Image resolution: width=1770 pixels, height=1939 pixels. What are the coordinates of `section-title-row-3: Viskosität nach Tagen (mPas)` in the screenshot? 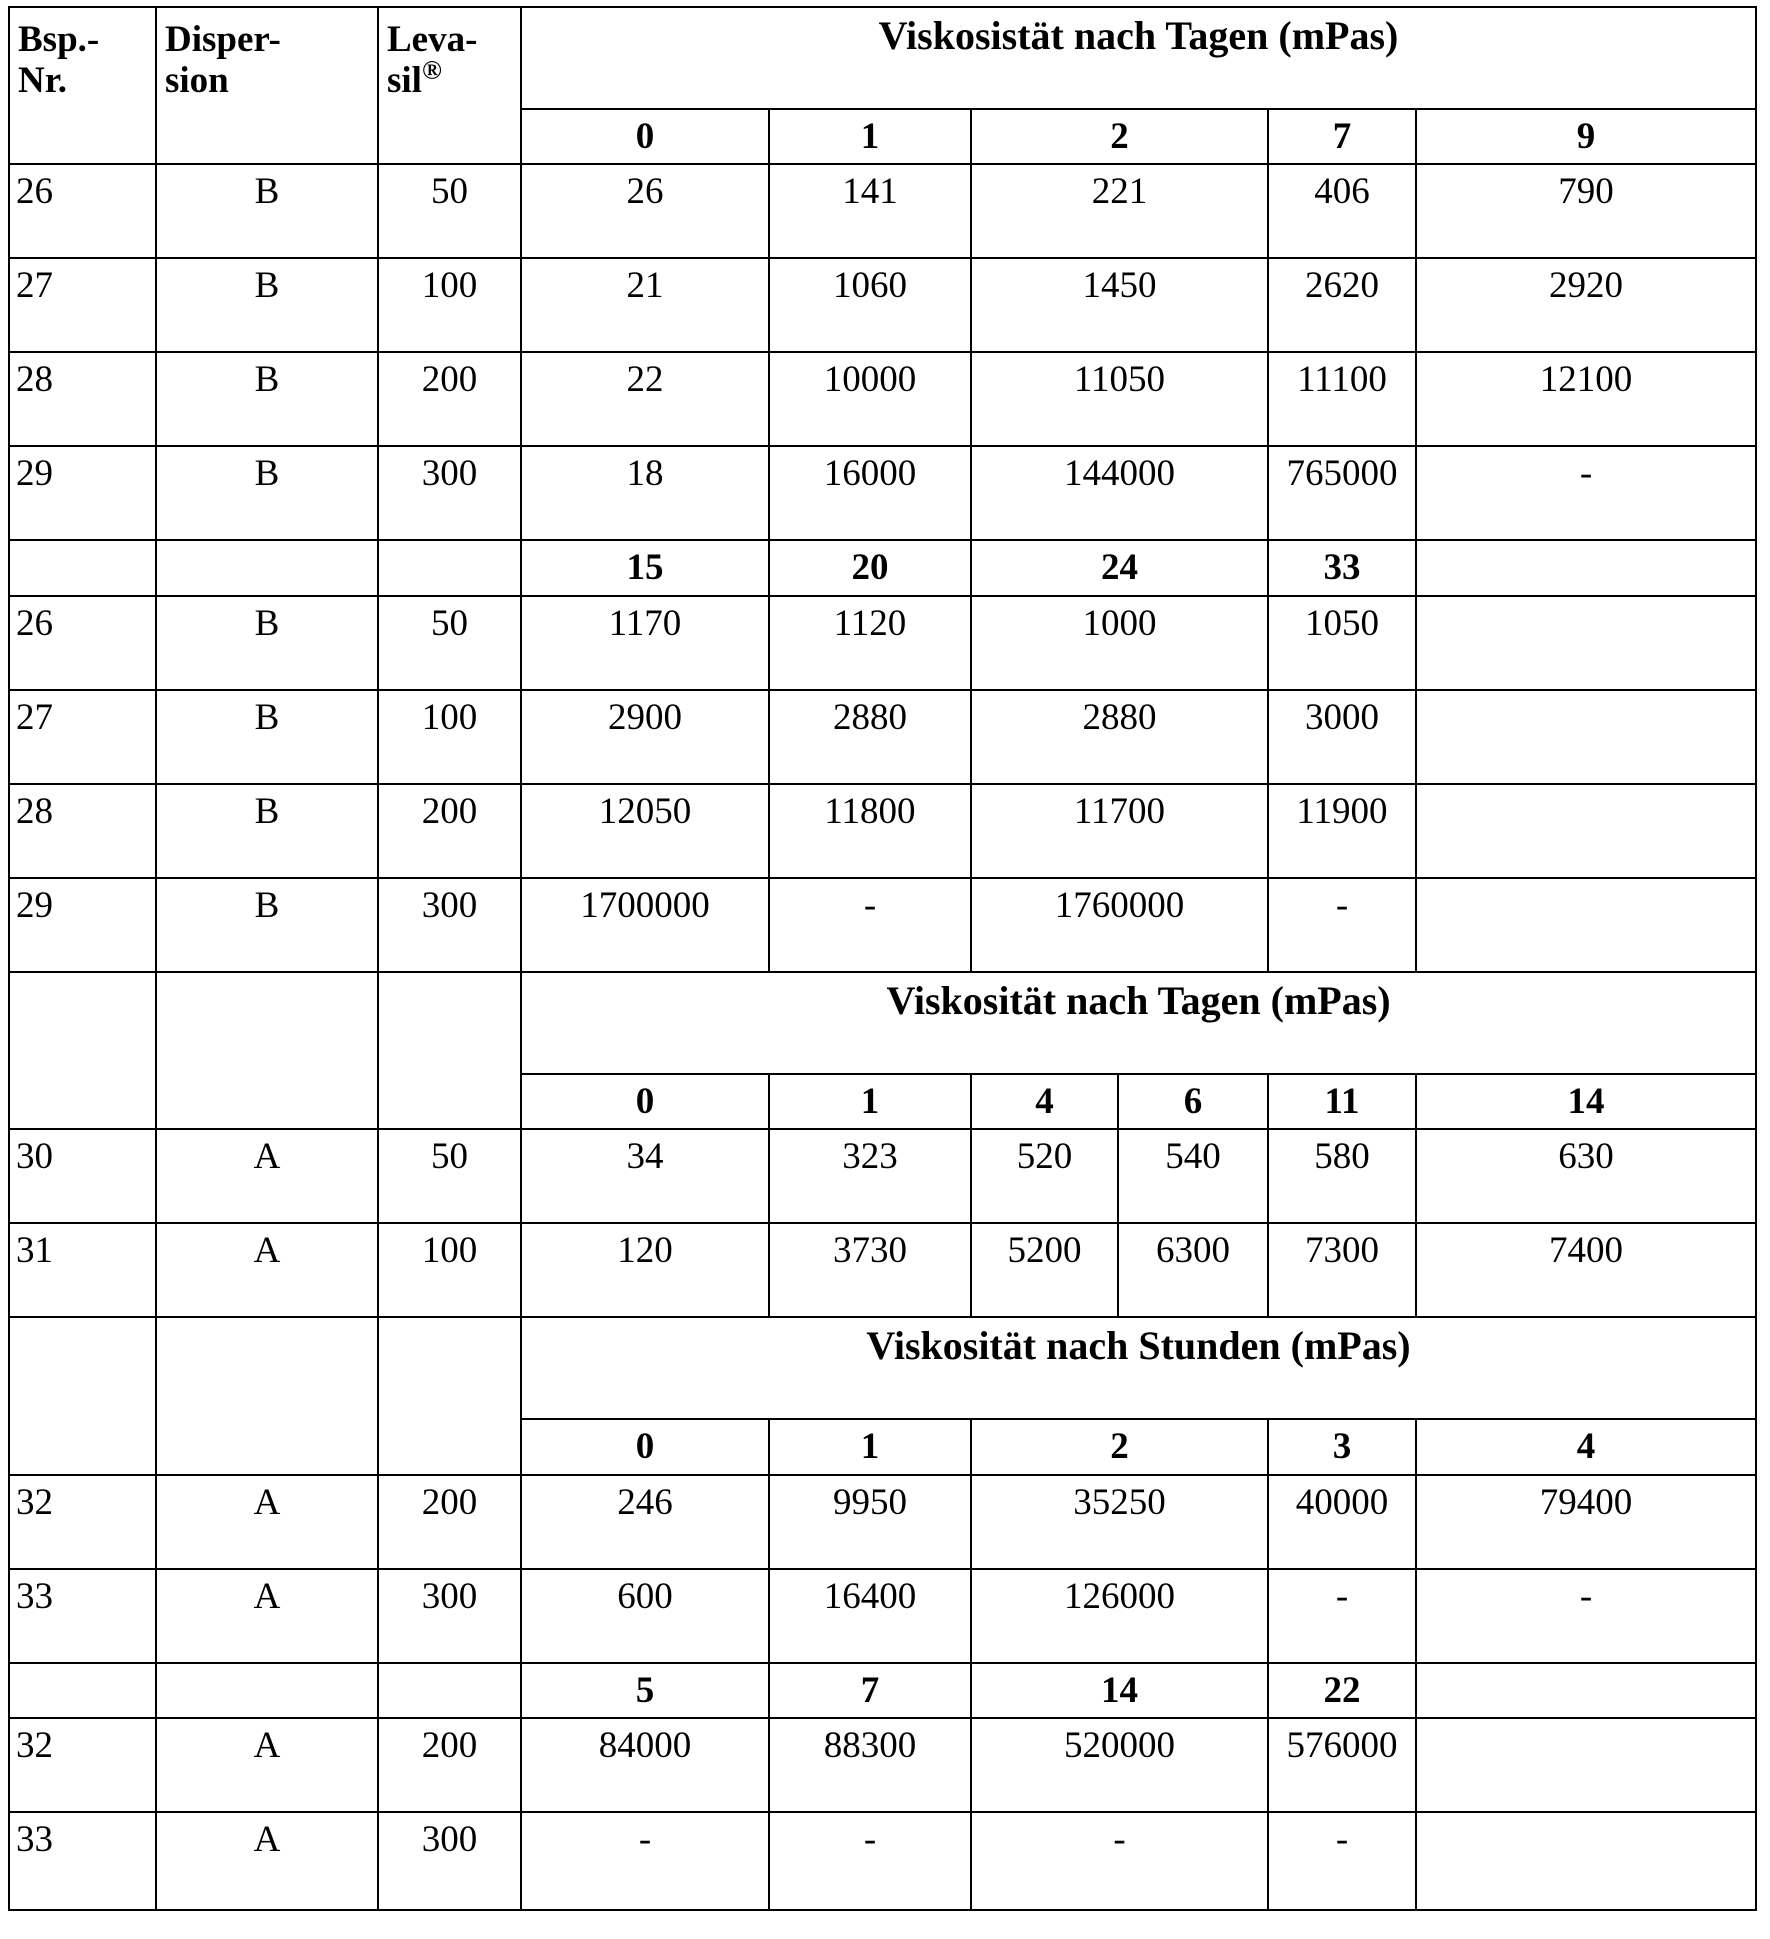 It's located at (883, 1050).